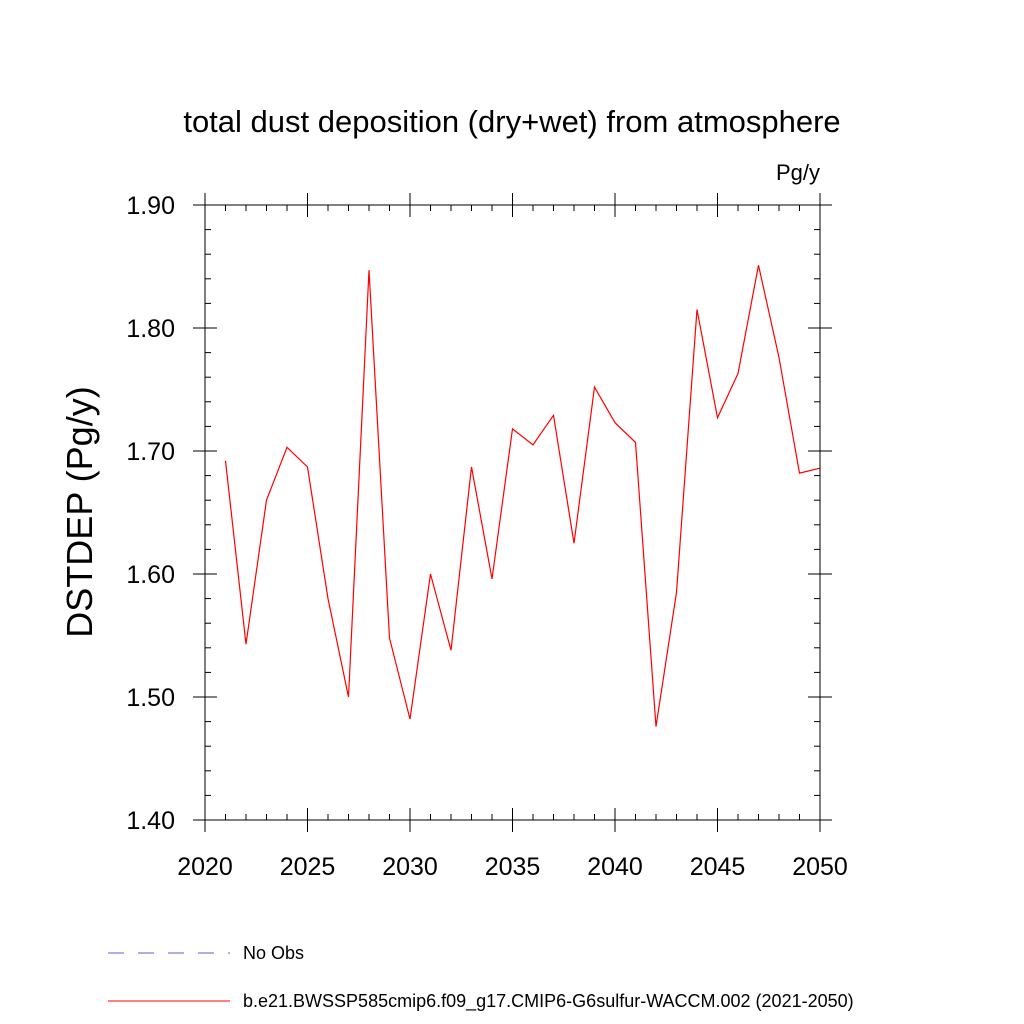  I want to click on units-label: Pg/y, so click(798, 172).